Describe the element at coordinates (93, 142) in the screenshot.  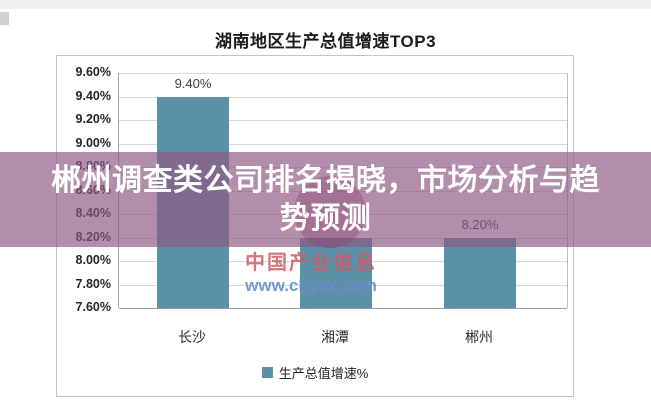
I see `y-axis-tick-label: 9.00%` at that location.